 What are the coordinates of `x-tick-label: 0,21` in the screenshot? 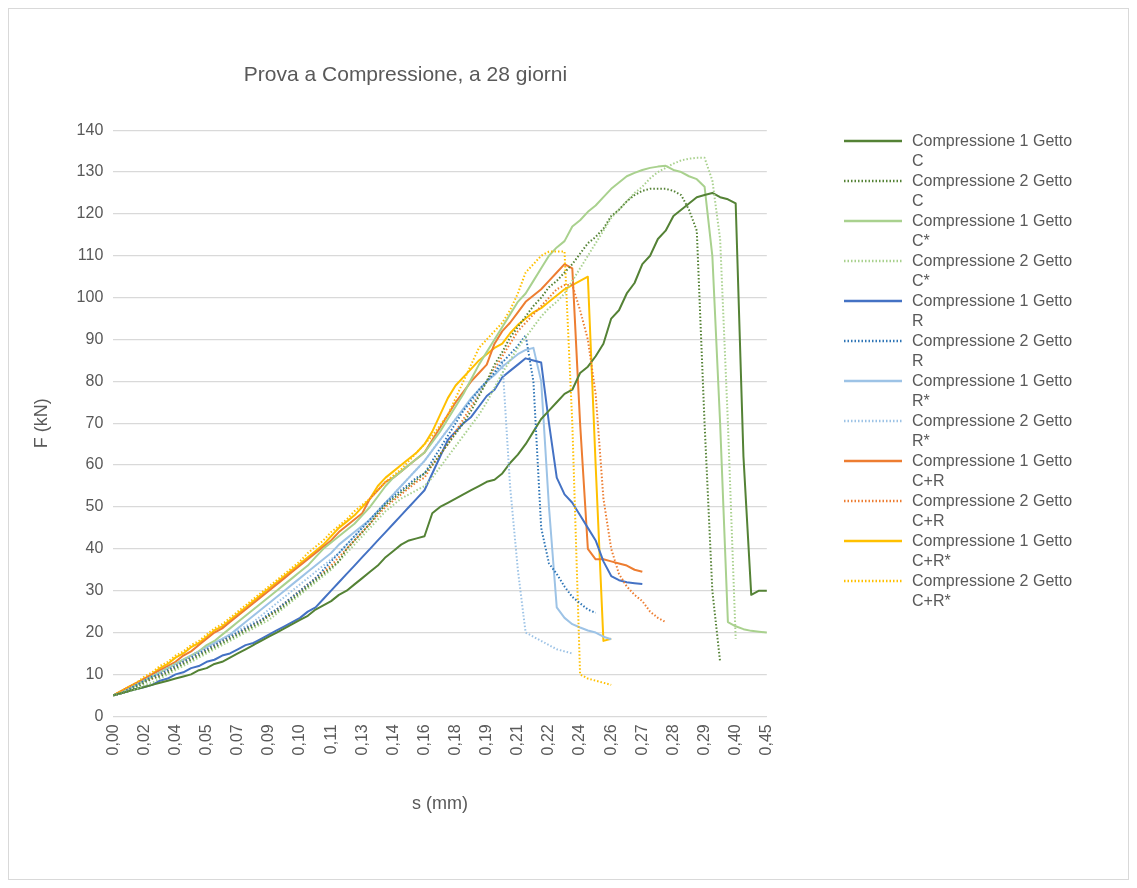 It's located at (517, 740).